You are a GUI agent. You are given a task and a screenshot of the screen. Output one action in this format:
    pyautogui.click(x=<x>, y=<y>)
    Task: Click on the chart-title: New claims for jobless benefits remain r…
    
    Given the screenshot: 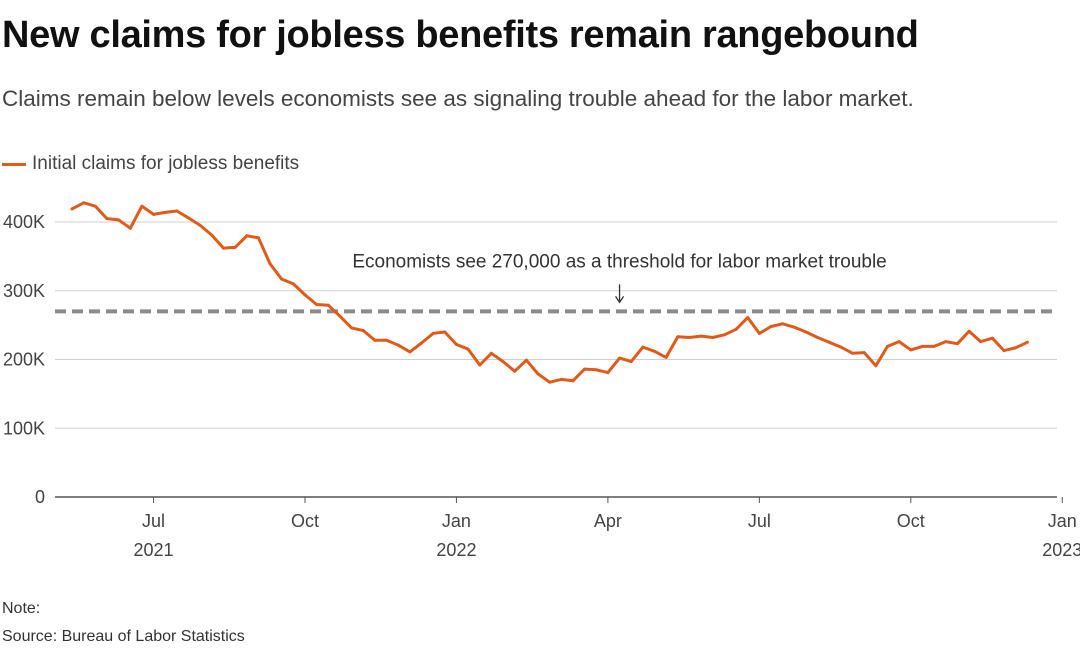 What is the action you would take?
    pyautogui.click(x=460, y=35)
    